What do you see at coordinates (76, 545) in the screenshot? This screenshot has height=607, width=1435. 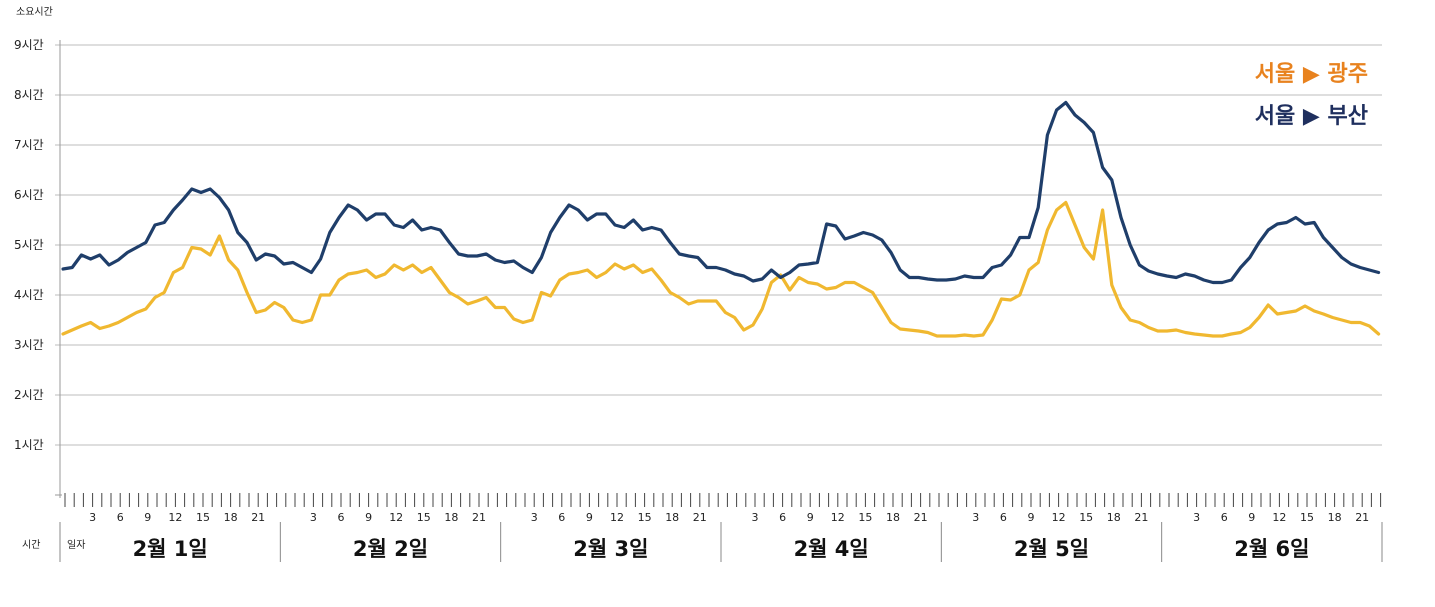 I see `x-day-label: 일자` at bounding box center [76, 545].